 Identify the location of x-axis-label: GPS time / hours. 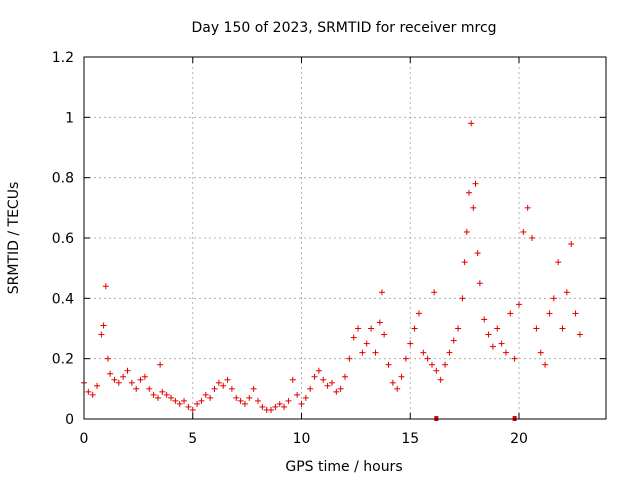
(343, 467).